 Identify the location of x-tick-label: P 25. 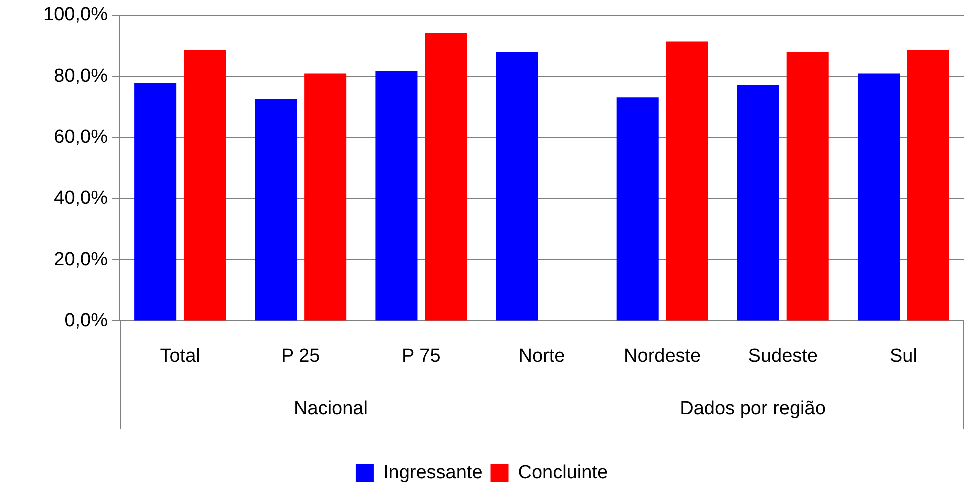
(300, 356).